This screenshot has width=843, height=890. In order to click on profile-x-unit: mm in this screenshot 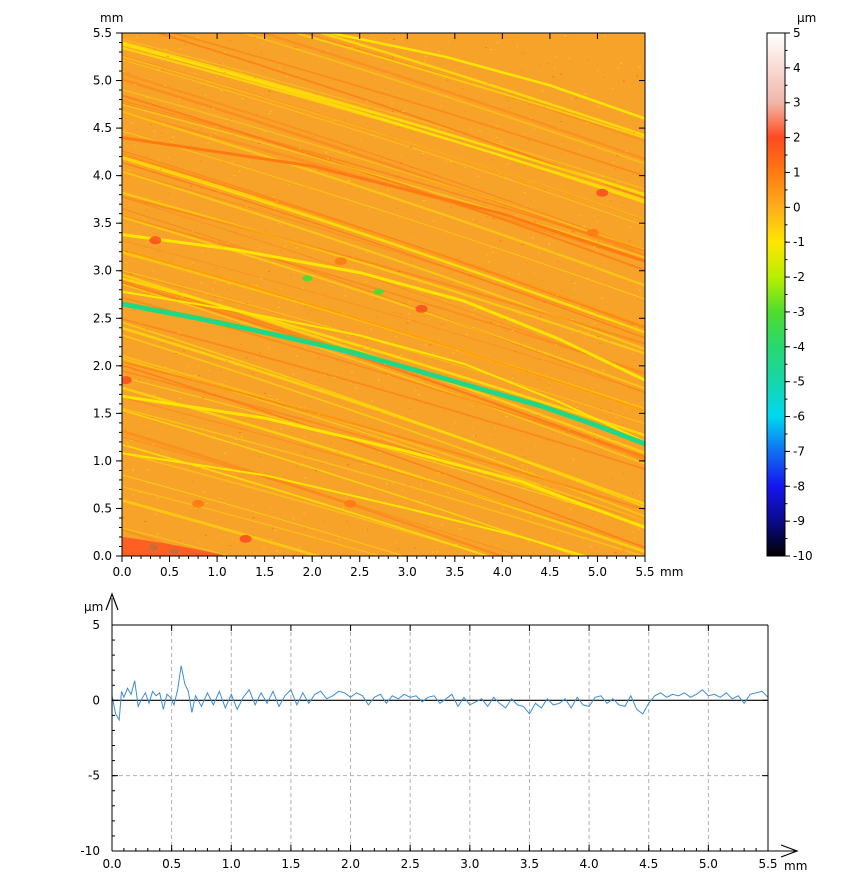, I will do `click(795, 866)`.